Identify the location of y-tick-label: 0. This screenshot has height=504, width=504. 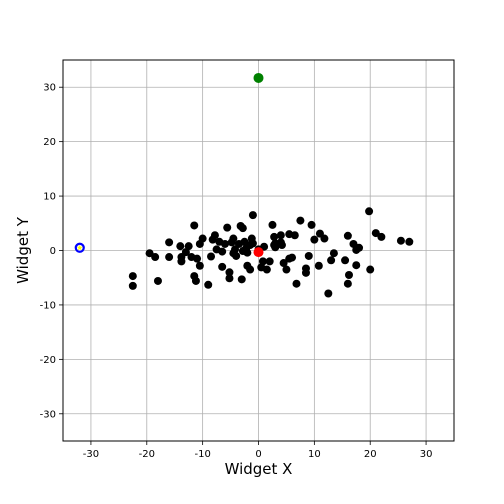
(53, 251).